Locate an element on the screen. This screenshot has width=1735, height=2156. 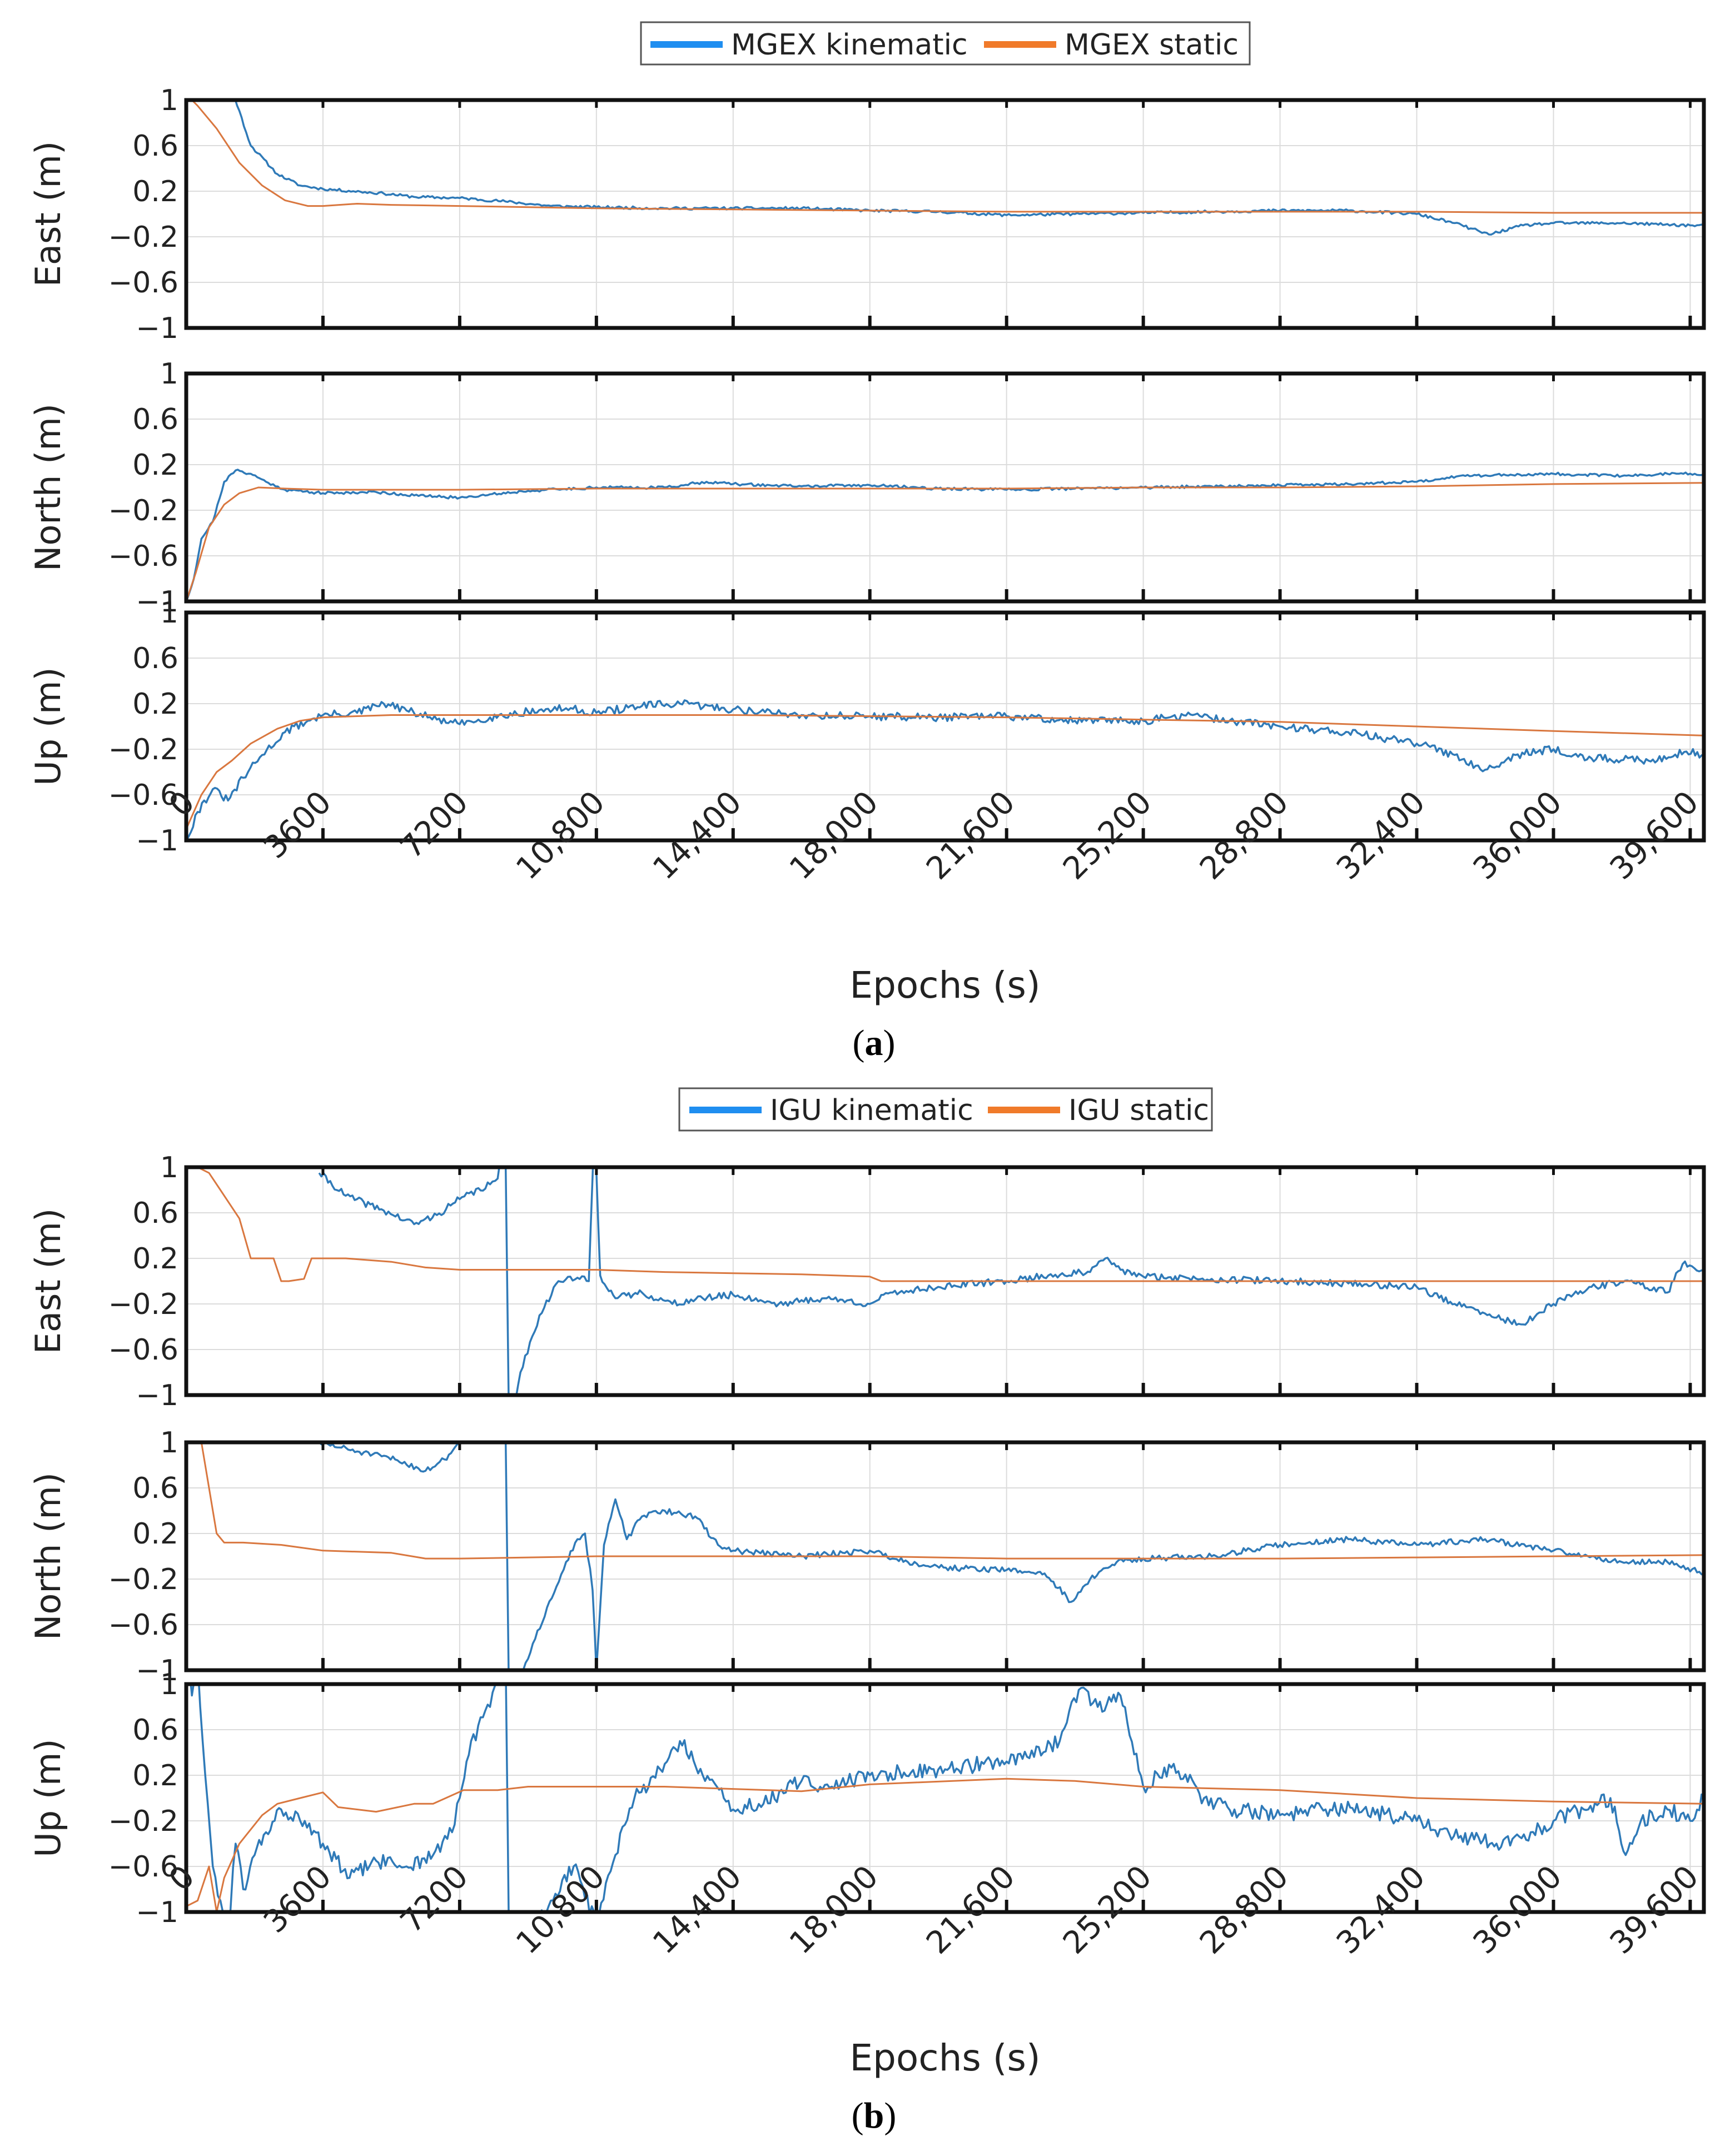
subplot-b-east: 1 0.6 0.2 −0.2 −0.6 −1 East (m) is located at coordinates (867, 1281).